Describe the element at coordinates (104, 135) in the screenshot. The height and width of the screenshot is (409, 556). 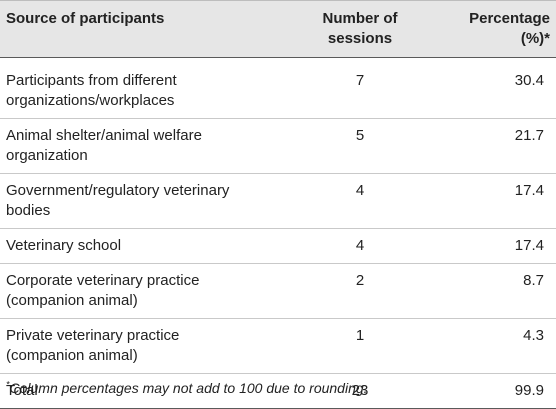
I see `source-line1: Animal shelter/animal welfare` at that location.